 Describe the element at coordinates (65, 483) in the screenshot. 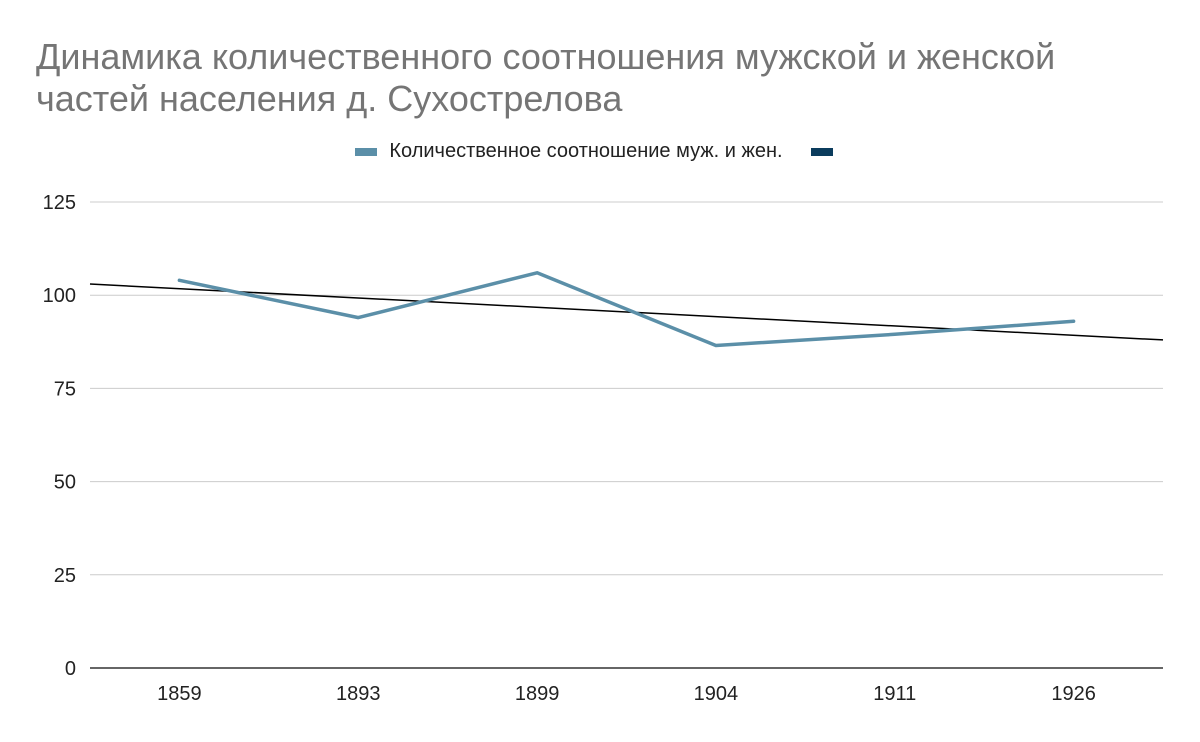

I see `y-tick-label-50: 50` at that location.